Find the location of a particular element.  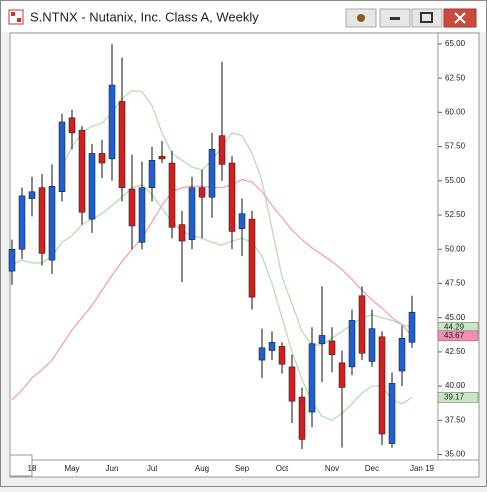

value-label: 39.17 is located at coordinates (454, 397).